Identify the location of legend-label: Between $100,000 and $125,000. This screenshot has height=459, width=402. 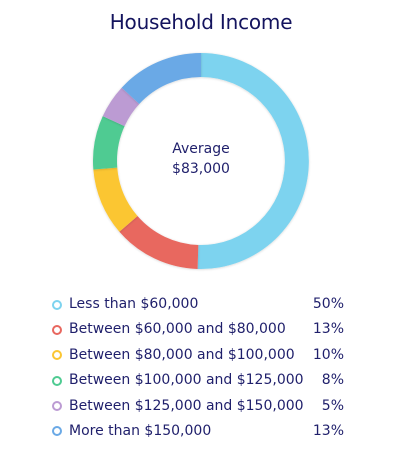
(186, 380).